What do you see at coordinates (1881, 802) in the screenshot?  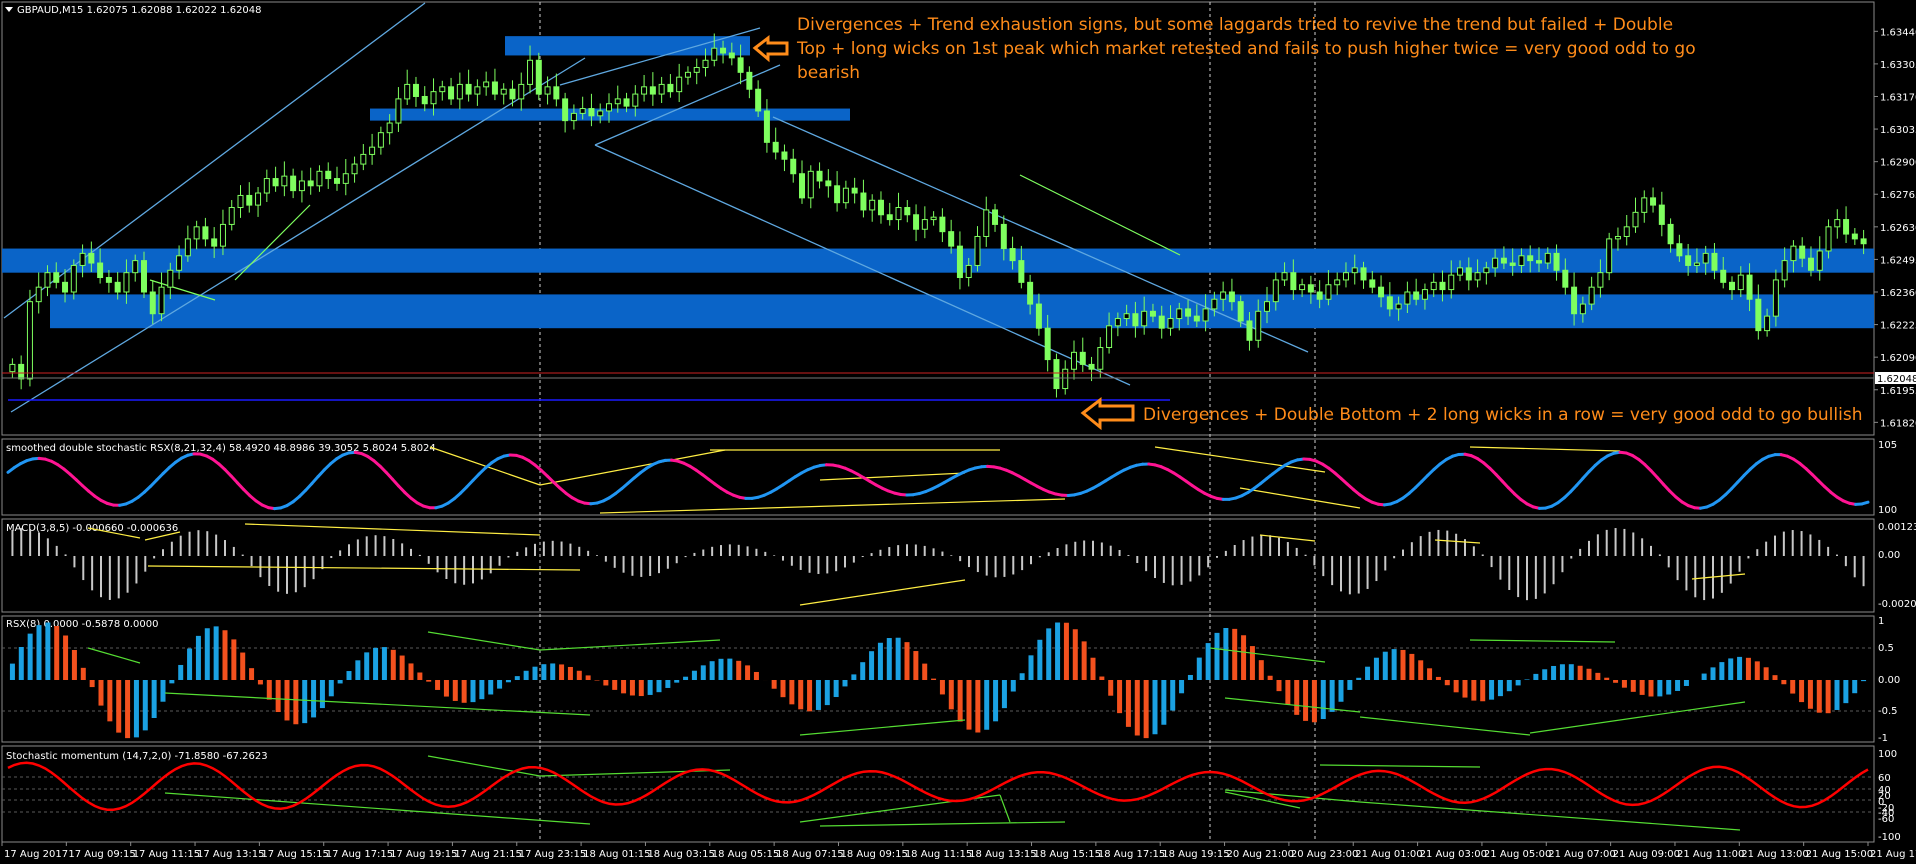 I see `svg-text: 0` at bounding box center [1881, 802].